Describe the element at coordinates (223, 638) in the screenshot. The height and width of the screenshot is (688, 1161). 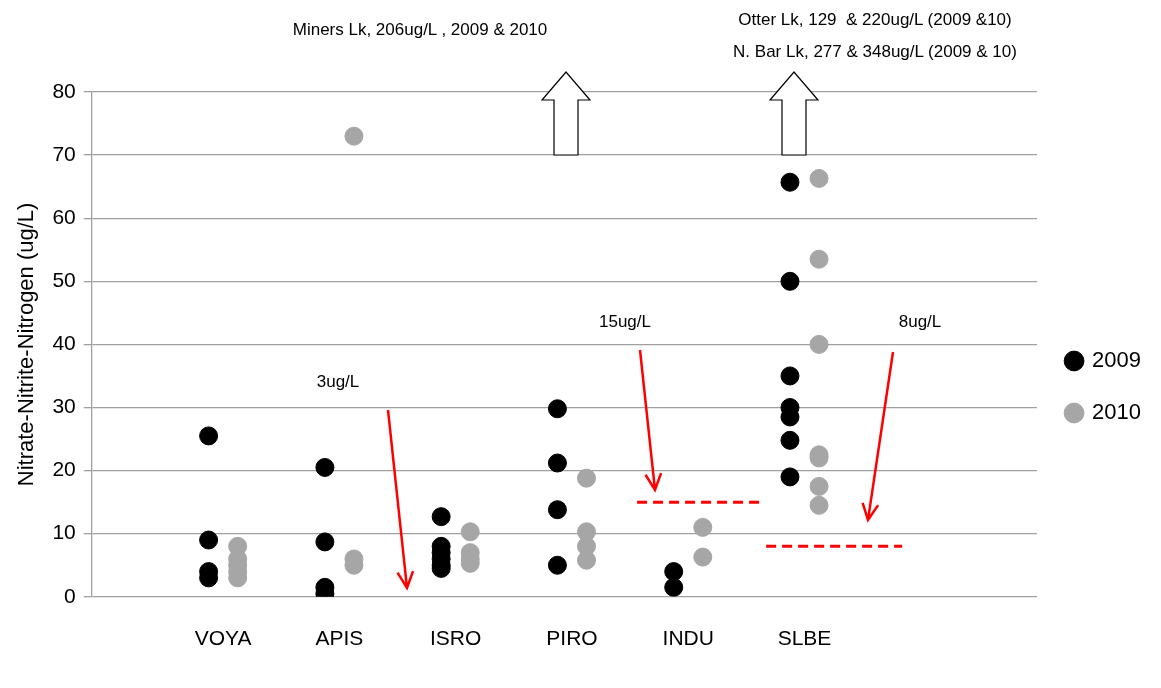
I see `x-tick-label: VOYA` at that location.